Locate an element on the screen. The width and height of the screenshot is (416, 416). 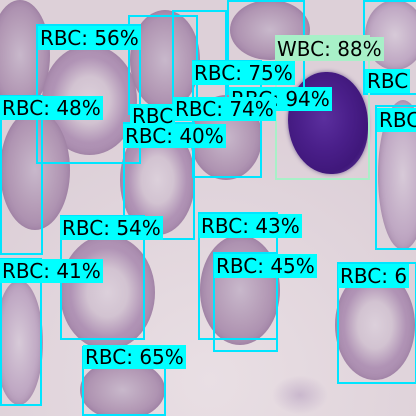
detection-label-rbc: RBC: 40% is located at coordinates (174, 136).